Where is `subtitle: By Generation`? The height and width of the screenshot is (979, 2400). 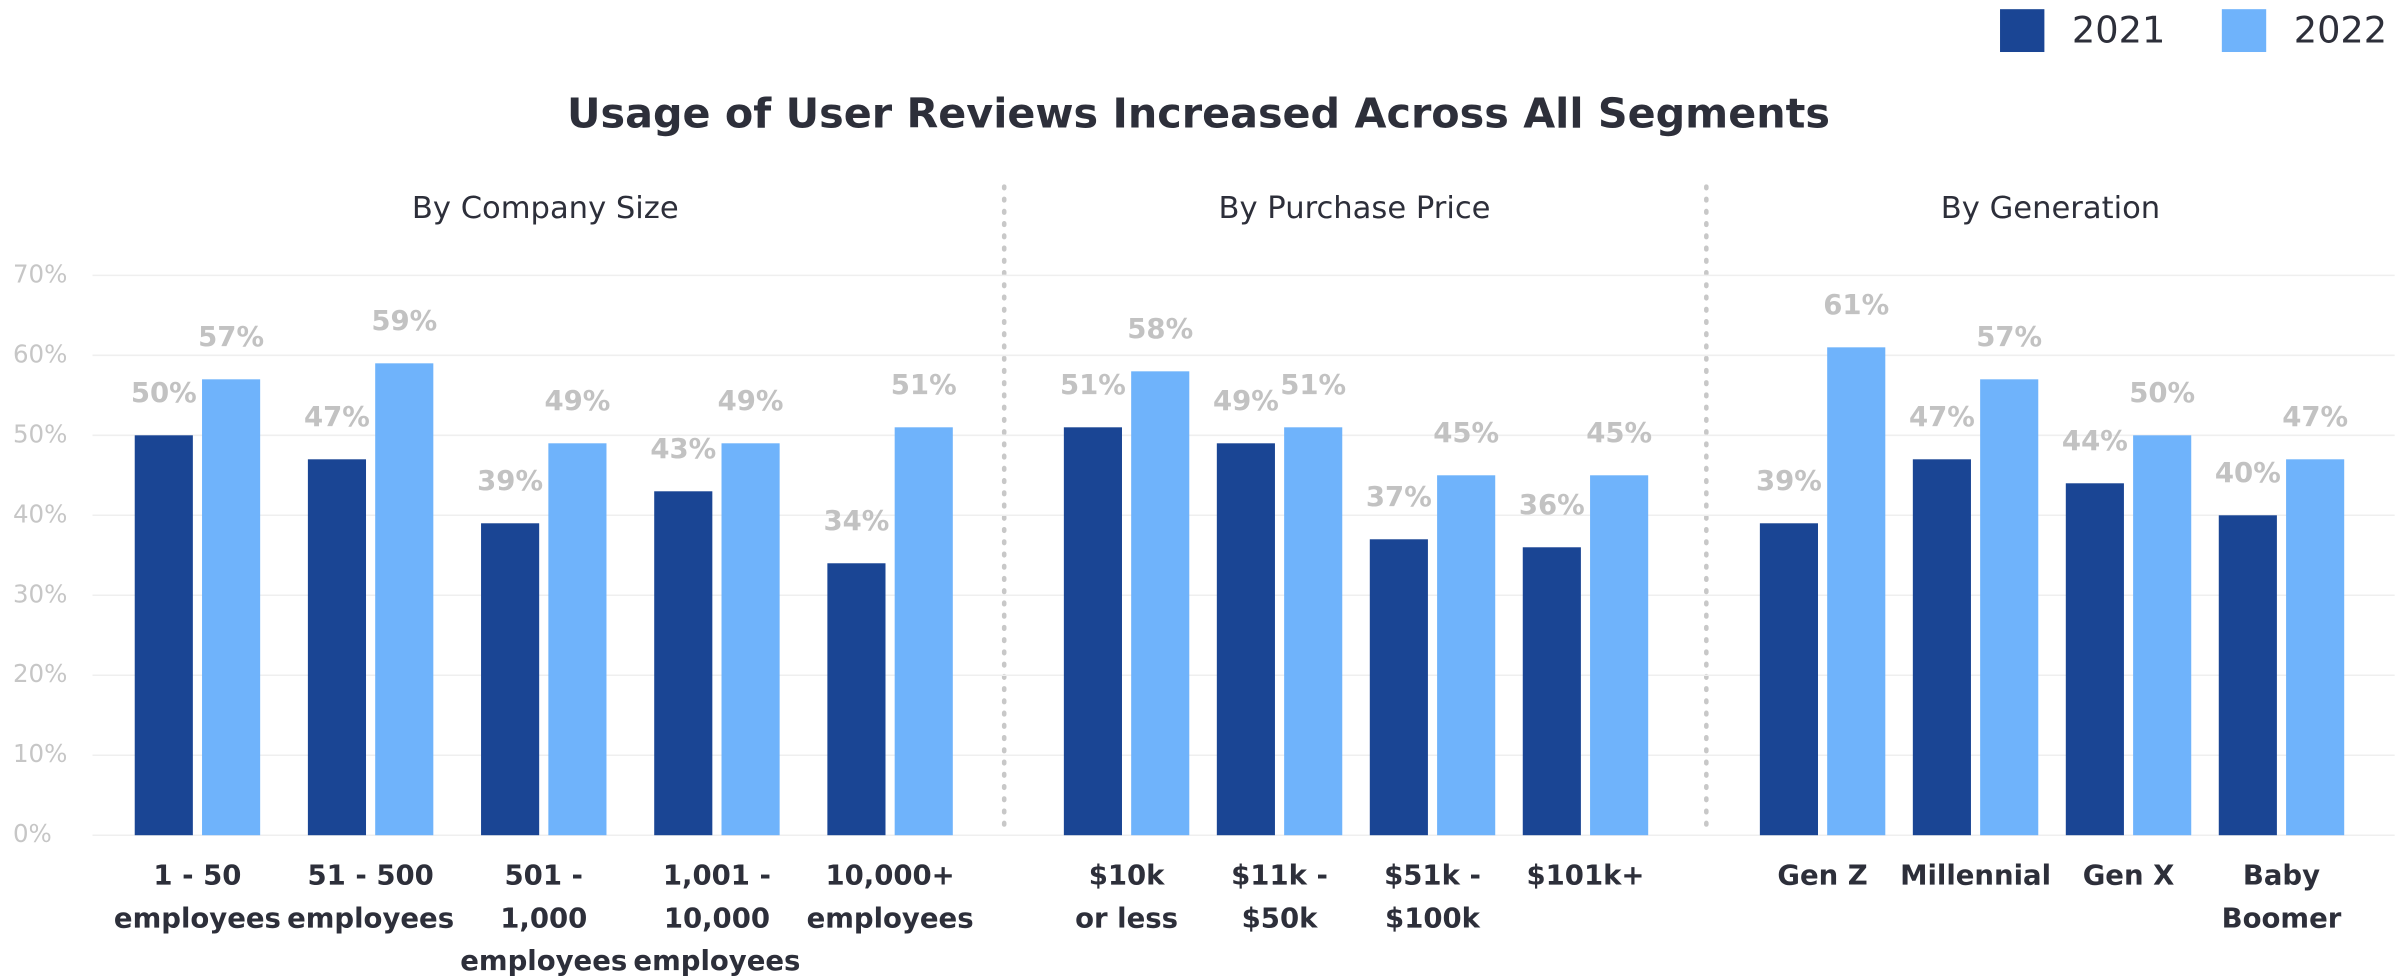
subtitle: By Generation is located at coordinates (2050, 208).